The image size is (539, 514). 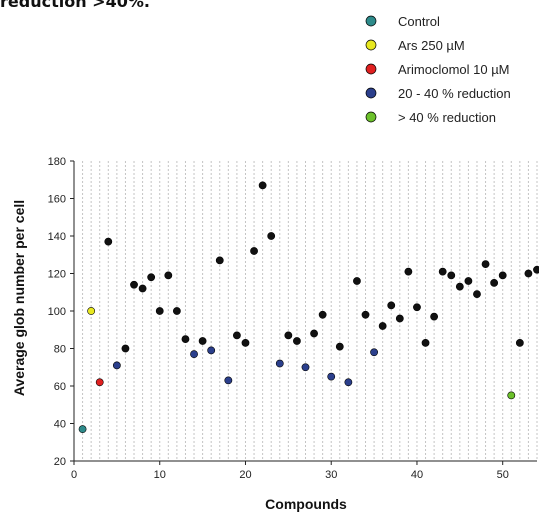 I want to click on y-tick-label: 60, so click(x=60, y=387).